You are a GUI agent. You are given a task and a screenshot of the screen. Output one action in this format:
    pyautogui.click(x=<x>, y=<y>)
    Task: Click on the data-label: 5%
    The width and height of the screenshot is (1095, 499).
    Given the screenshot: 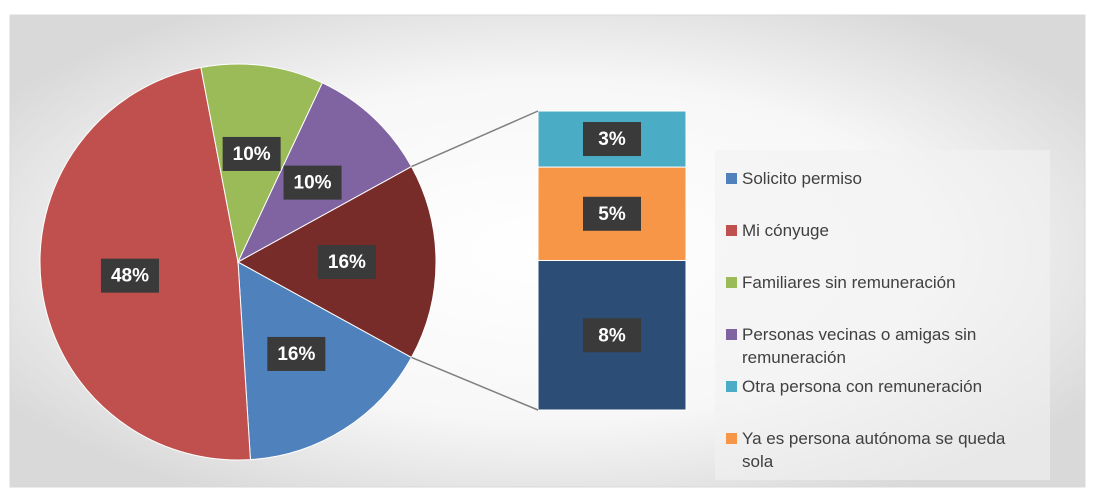 What is the action you would take?
    pyautogui.click(x=612, y=214)
    